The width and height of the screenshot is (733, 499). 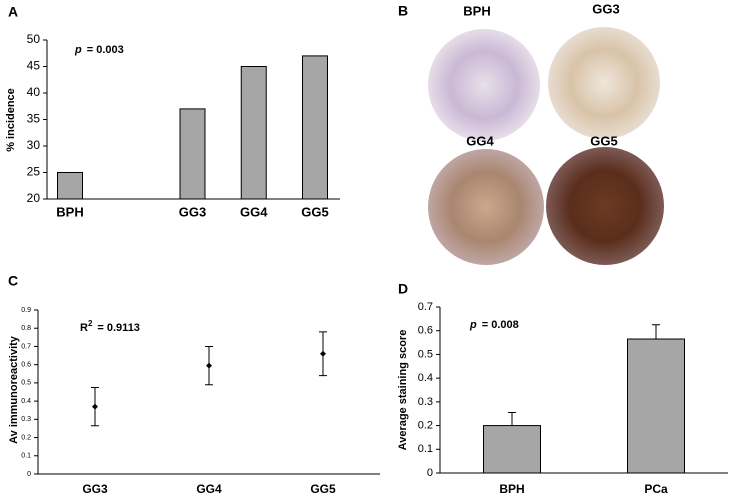 What do you see at coordinates (34, 119) in the screenshot?
I see `y-tick-label: 35` at bounding box center [34, 119].